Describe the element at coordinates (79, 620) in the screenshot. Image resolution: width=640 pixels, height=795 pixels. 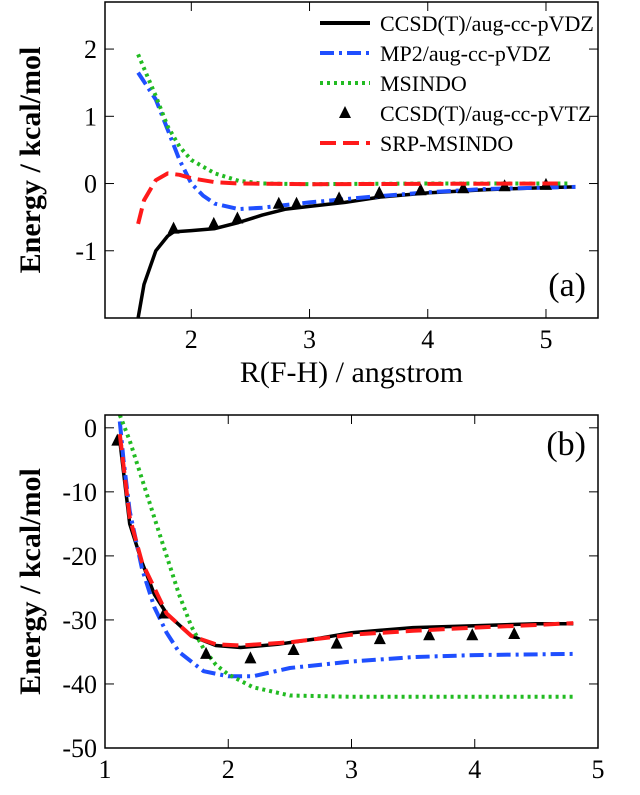
I see `y-tick-label: -30` at that location.